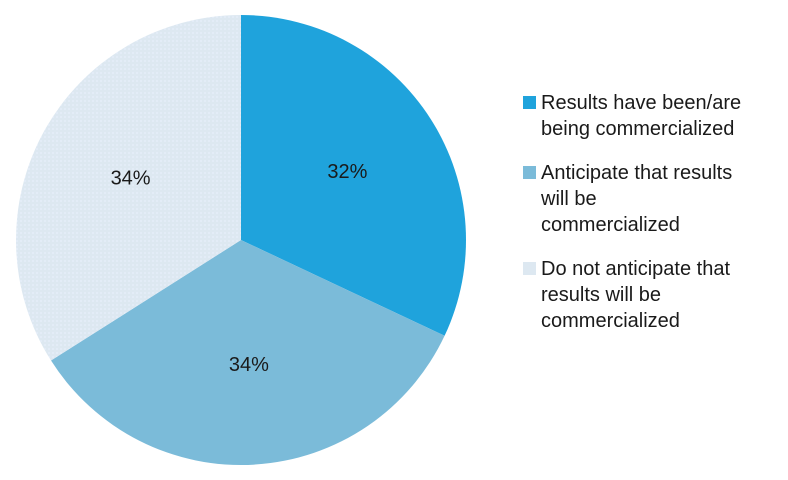 The width and height of the screenshot is (788, 480). Describe the element at coordinates (529, 268) in the screenshot. I see `legend-swatch-not-anticipate` at that location.